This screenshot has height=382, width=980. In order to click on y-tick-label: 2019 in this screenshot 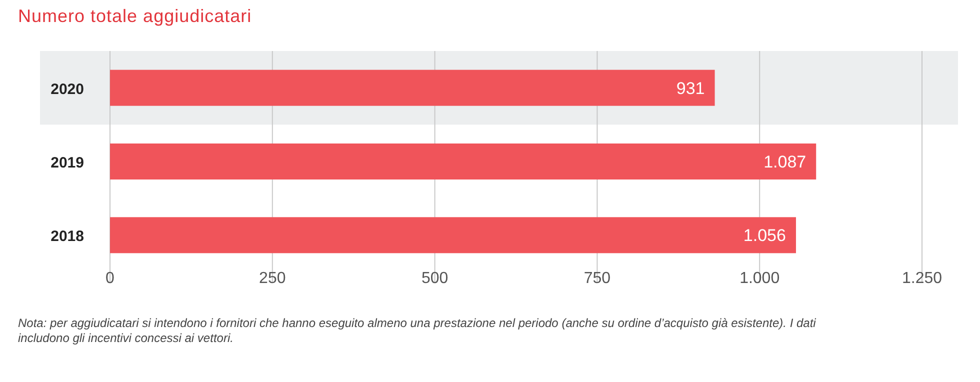, I will do `click(67, 163)`.